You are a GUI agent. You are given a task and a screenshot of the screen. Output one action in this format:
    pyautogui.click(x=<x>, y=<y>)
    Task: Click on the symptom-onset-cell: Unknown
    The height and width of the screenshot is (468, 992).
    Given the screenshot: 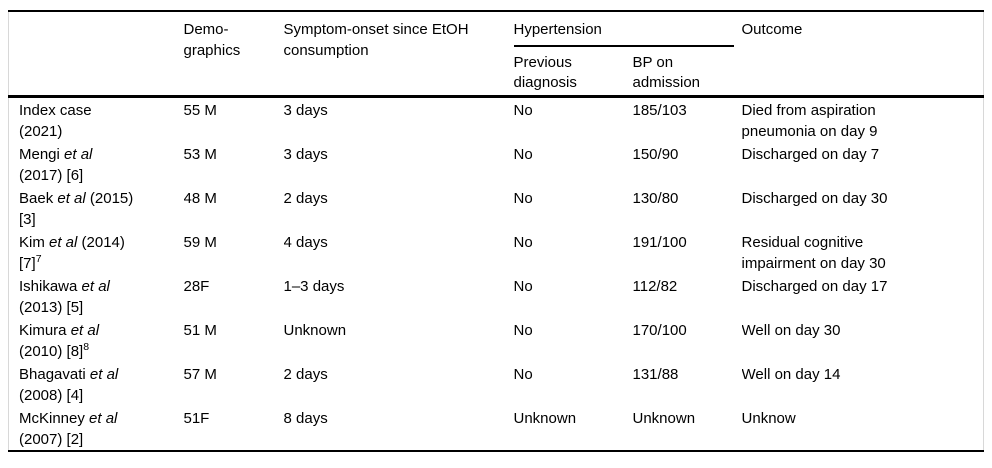 What is the action you would take?
    pyautogui.click(x=315, y=330)
    